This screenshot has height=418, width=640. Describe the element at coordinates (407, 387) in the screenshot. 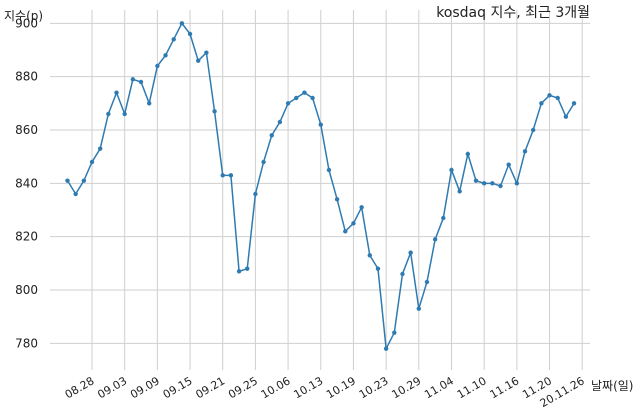

I see `x-tick-label: 10.29` at that location.